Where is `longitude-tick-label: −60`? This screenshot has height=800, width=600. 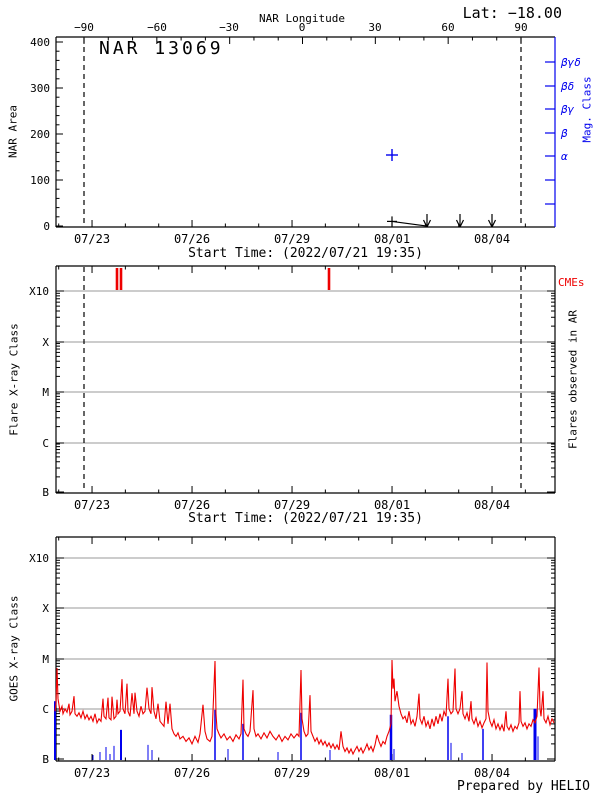
longitude-tick-label: −60 is located at coordinates (157, 27).